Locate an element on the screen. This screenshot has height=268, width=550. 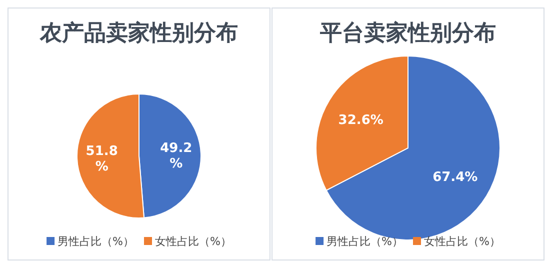
chart-title: 农产品卖家性别分布 is located at coordinates (138, 33).